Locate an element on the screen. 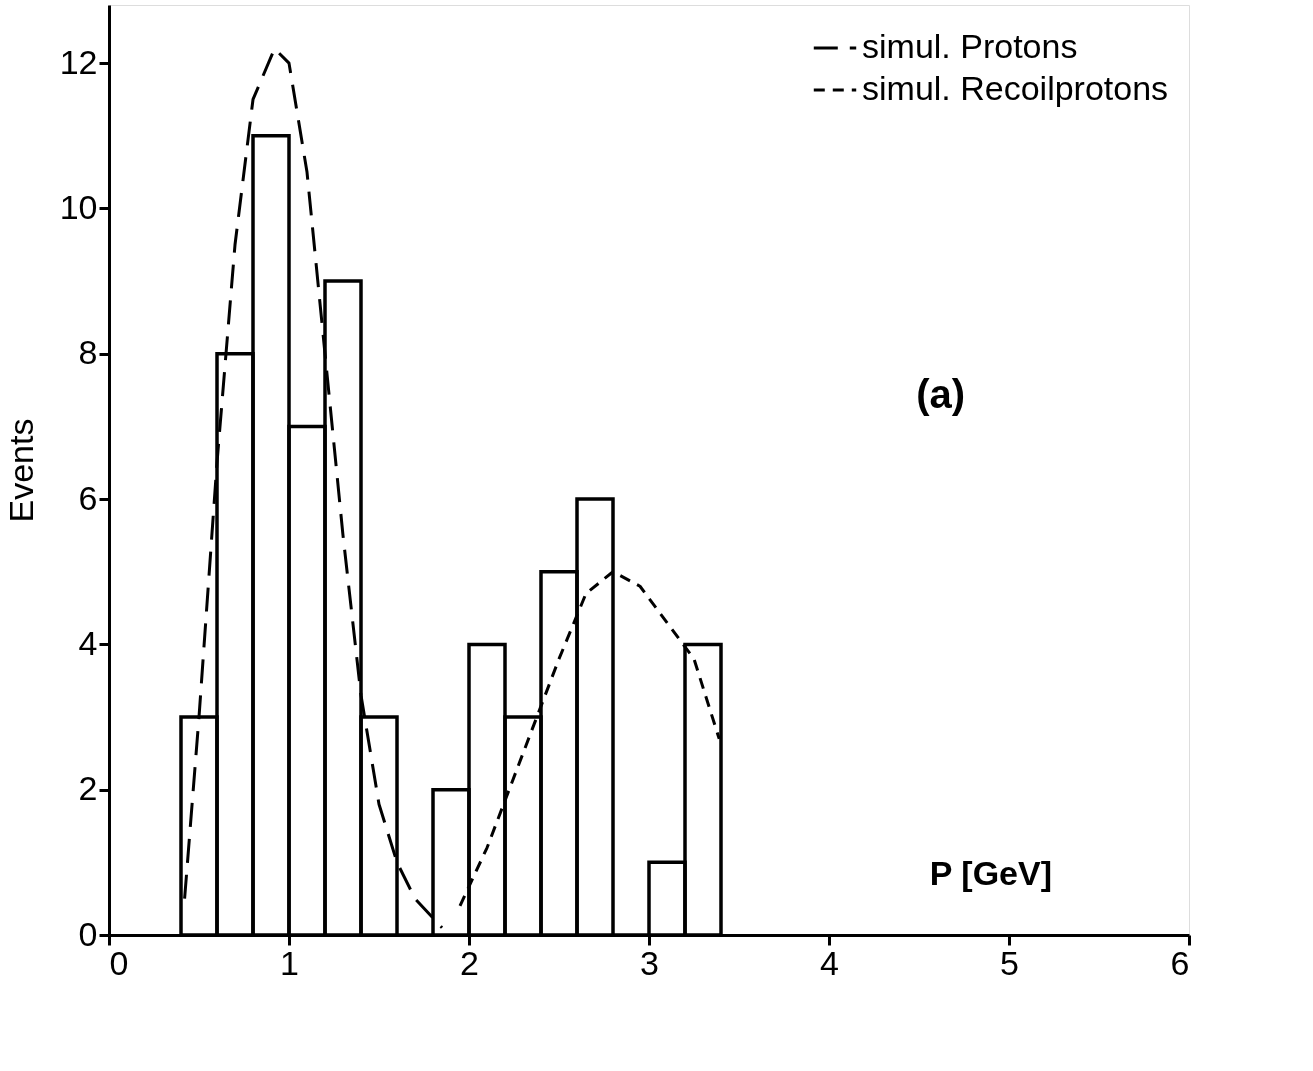 Image resolution: width=1313 pixels, height=1071 pixels. legend-label: simul. Recoilprotons is located at coordinates (1015, 88).